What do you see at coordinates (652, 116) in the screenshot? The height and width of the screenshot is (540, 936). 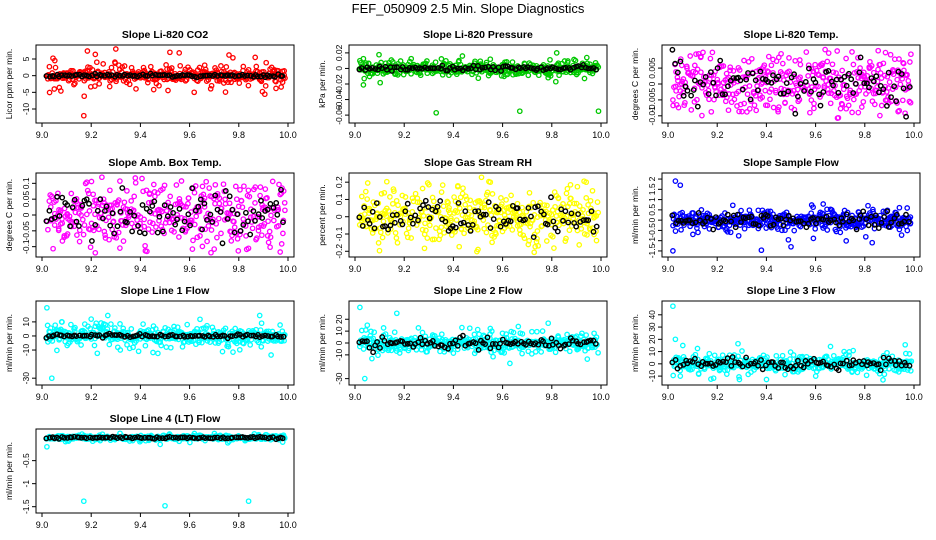 I see `y-tick-label: -0.01` at bounding box center [652, 116].